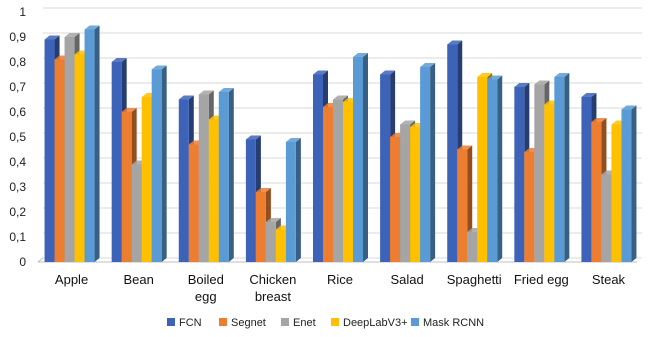 The height and width of the screenshot is (337, 652). Describe the element at coordinates (340, 157) in the screenshot. I see `bar-group-rice` at that location.